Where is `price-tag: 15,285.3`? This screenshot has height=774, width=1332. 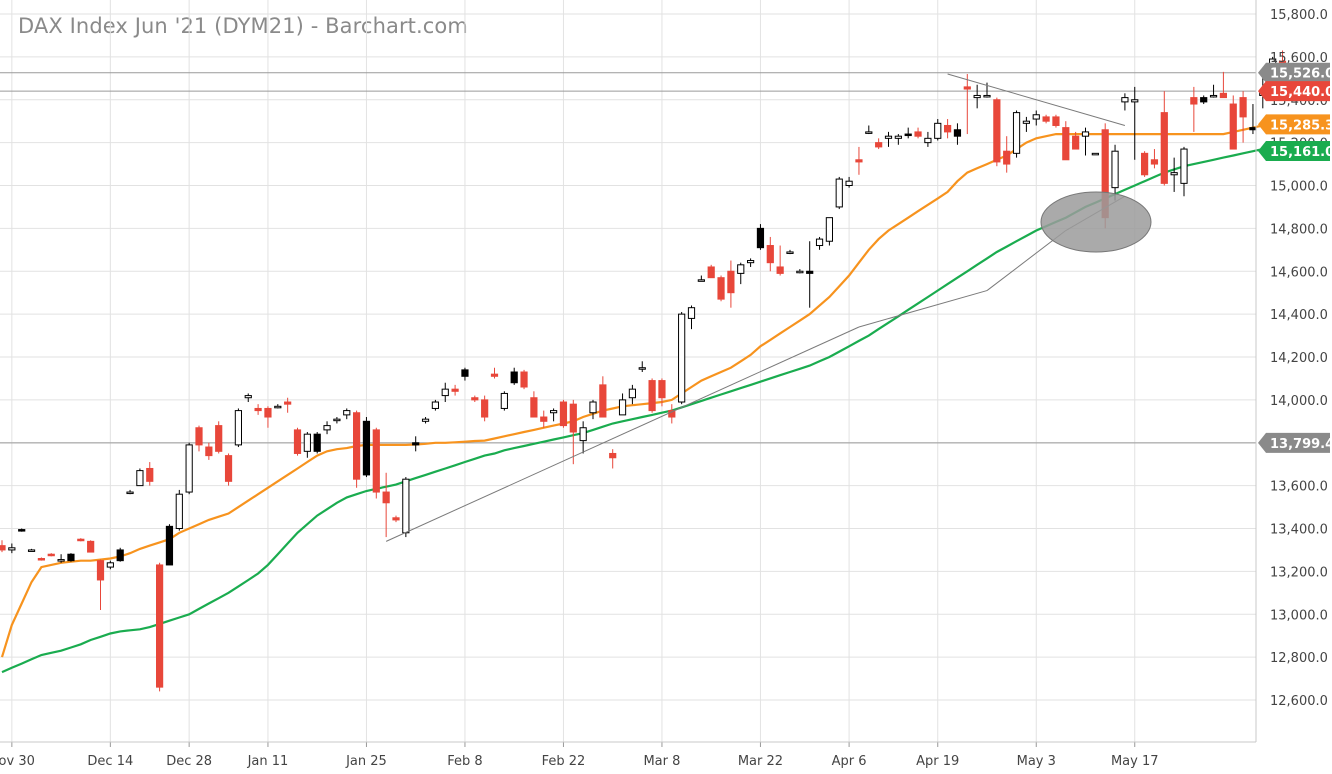 price-tag: 15,285.3 is located at coordinates (1295, 124).